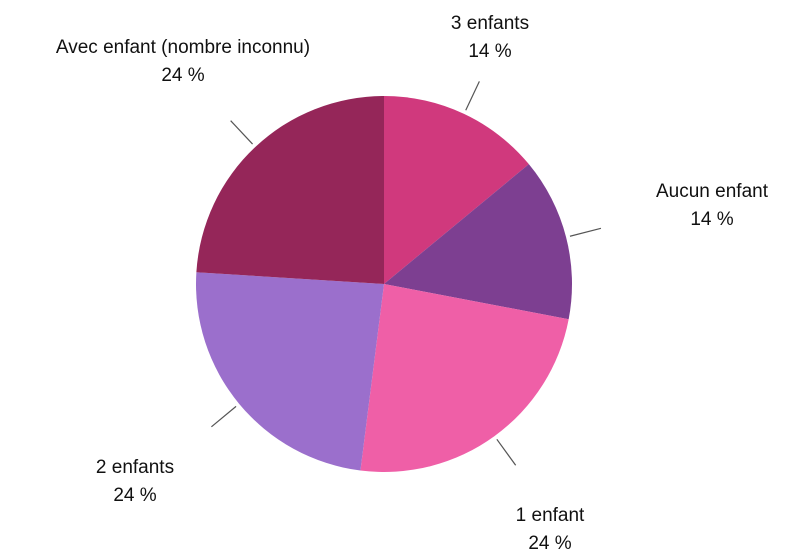 This screenshot has height=554, width=800. What do you see at coordinates (135, 467) in the screenshot?
I see `slice-label: 2 enfants` at bounding box center [135, 467].